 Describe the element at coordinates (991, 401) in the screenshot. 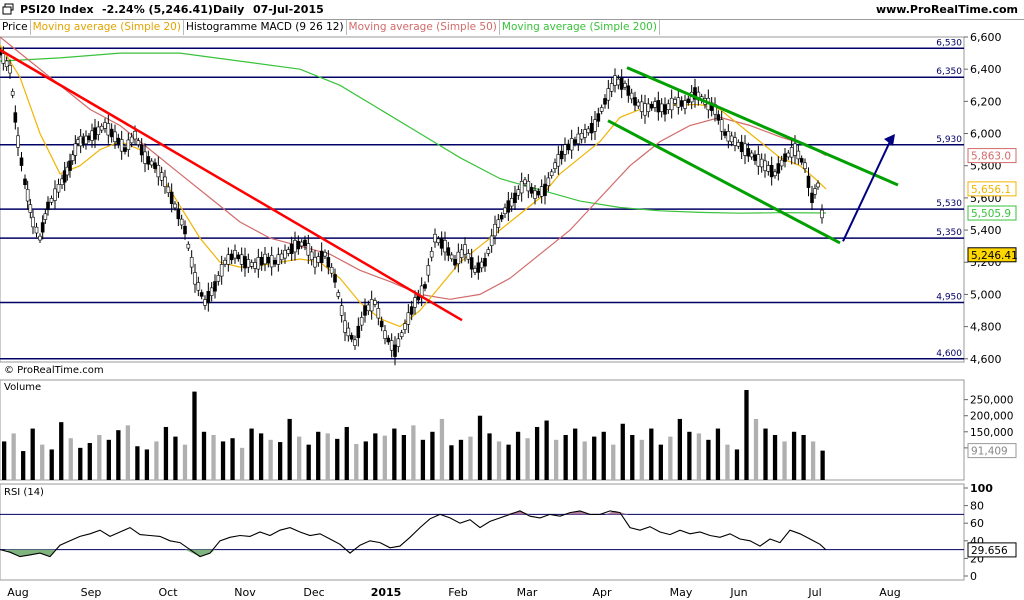

I see `volume-tick-label: 250,000` at that location.